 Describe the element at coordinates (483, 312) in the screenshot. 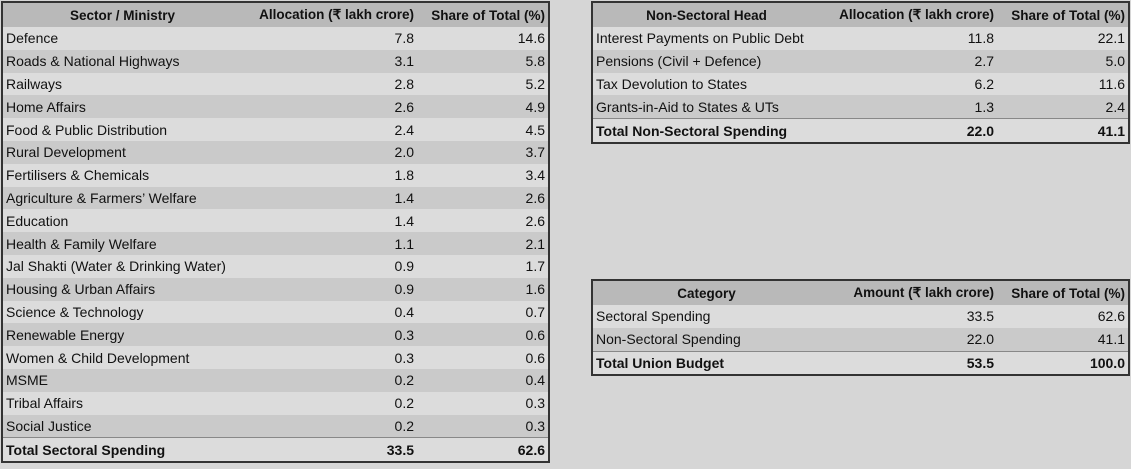

I see `value-cell: 0.7` at that location.